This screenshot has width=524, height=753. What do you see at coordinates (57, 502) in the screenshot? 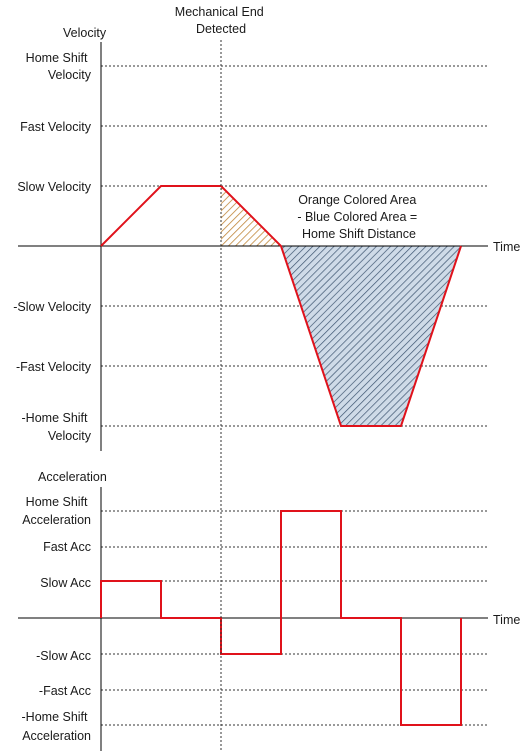
I see `acceleration-level-home-shift-line1: Home Shift` at bounding box center [57, 502].